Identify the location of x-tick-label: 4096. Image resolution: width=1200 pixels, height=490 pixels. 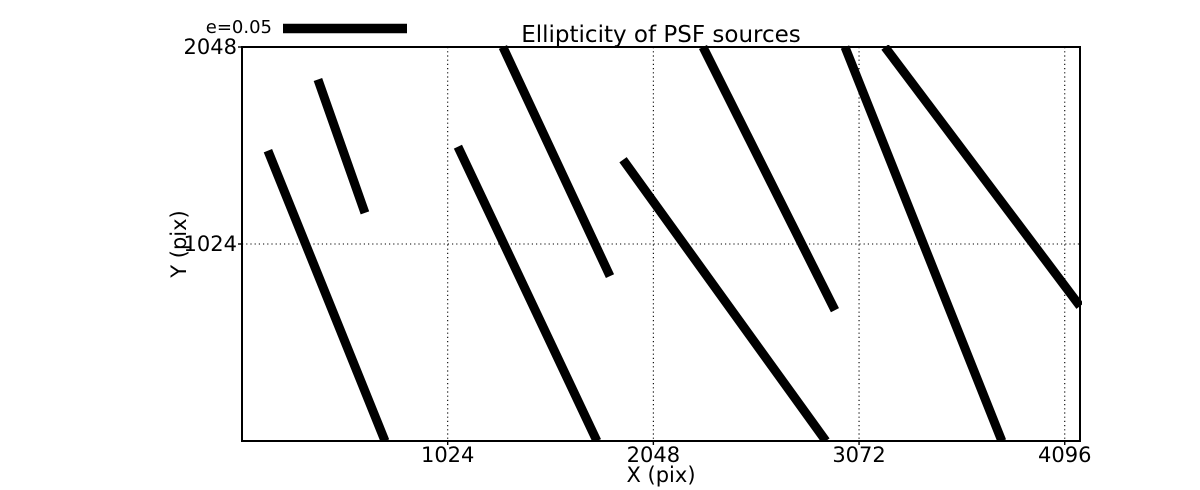
(1064, 455).